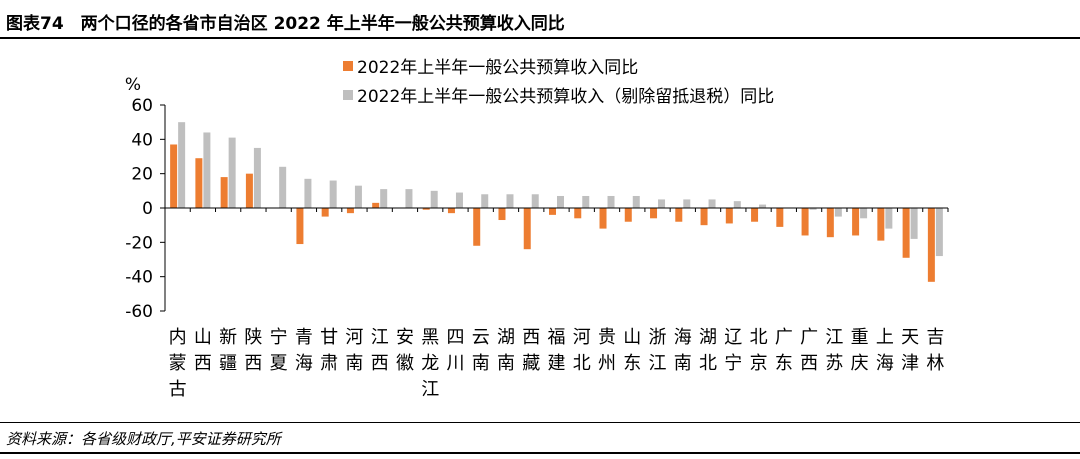  What do you see at coordinates (279, 363) in the screenshot?
I see `x-tick-label: 夏` at bounding box center [279, 363].